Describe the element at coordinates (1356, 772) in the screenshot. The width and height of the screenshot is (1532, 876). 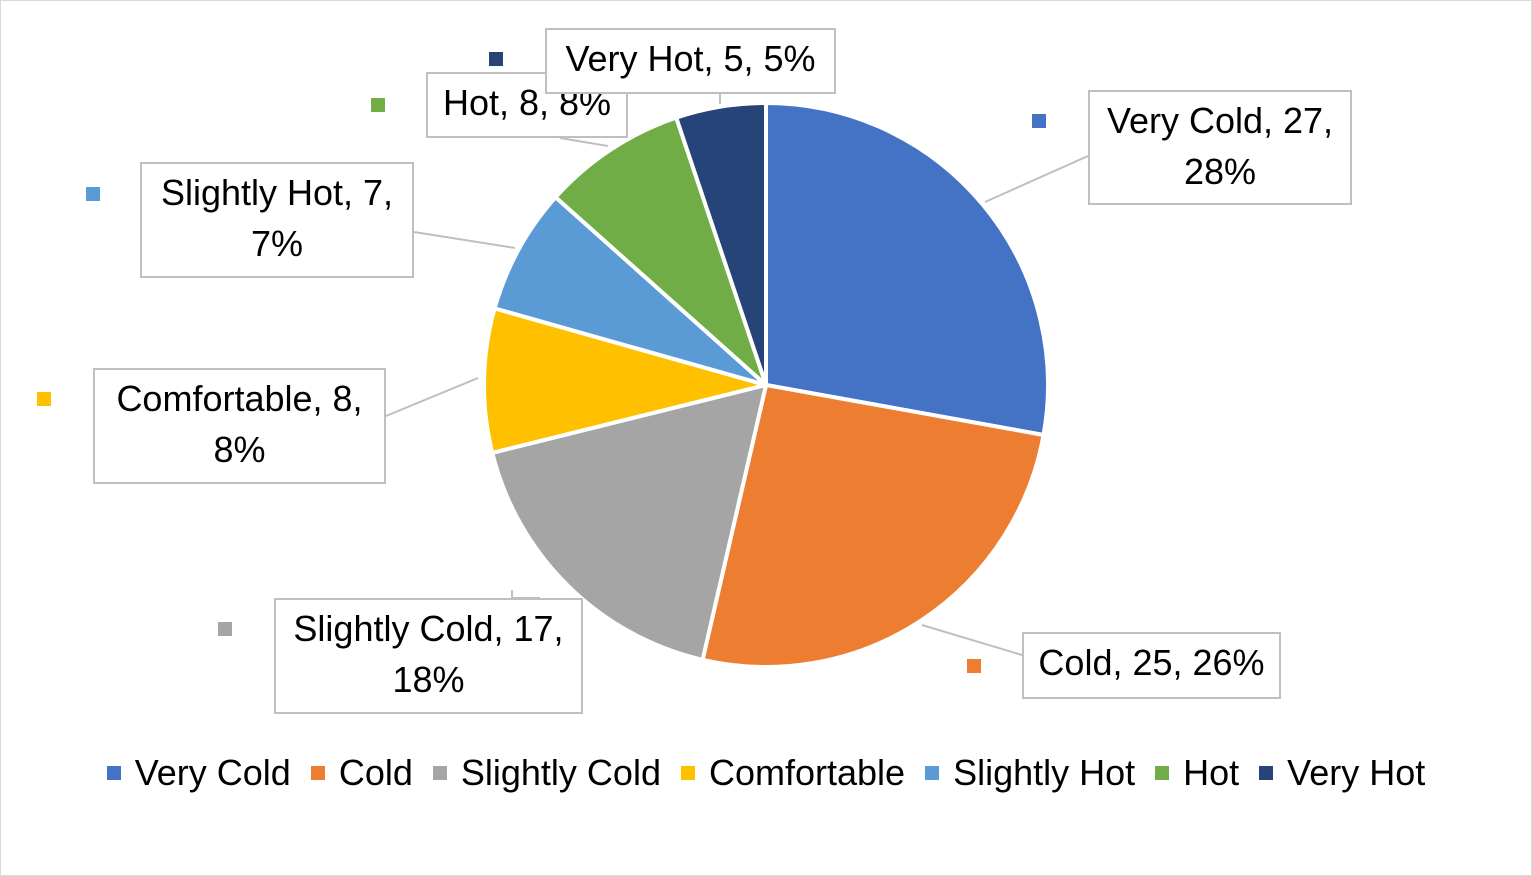
I see `legend-label: Very Hot` at that location.